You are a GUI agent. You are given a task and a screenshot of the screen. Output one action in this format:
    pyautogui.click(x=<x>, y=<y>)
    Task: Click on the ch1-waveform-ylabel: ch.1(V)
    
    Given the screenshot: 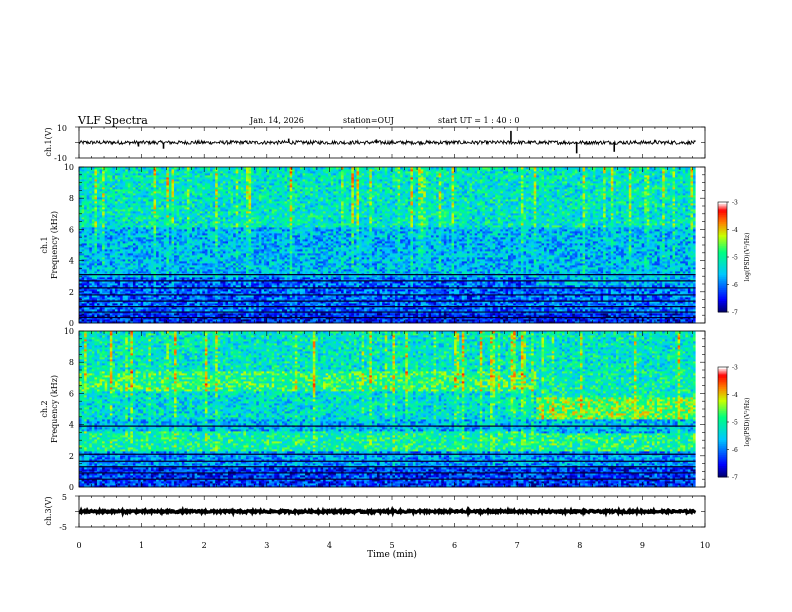 What is the action you would take?
    pyautogui.click(x=48, y=141)
    